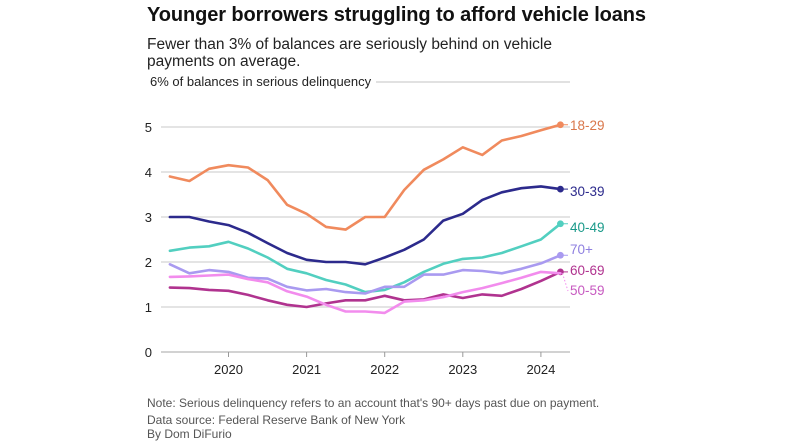 This screenshot has height=444, width=790. Describe the element at coordinates (560, 255) in the screenshot. I see `series-endpoint-70plus` at that location.